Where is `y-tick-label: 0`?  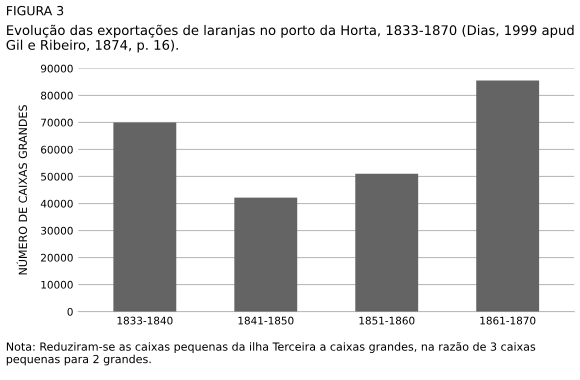 y-tick-label: 0 is located at coordinates (70, 312).